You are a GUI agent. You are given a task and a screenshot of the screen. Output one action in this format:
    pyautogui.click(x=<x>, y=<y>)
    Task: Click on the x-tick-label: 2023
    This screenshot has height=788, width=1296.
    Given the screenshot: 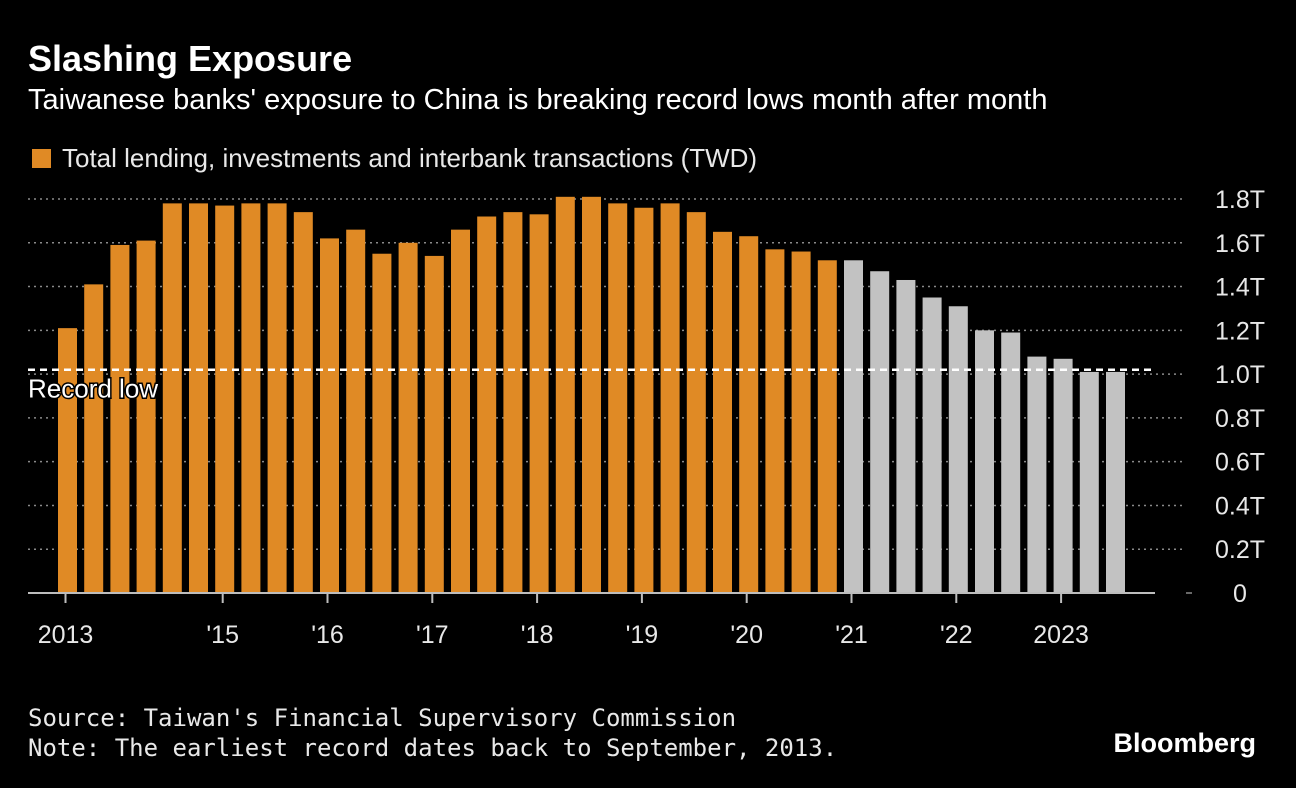 What is the action you would take?
    pyautogui.click(x=1061, y=635)
    